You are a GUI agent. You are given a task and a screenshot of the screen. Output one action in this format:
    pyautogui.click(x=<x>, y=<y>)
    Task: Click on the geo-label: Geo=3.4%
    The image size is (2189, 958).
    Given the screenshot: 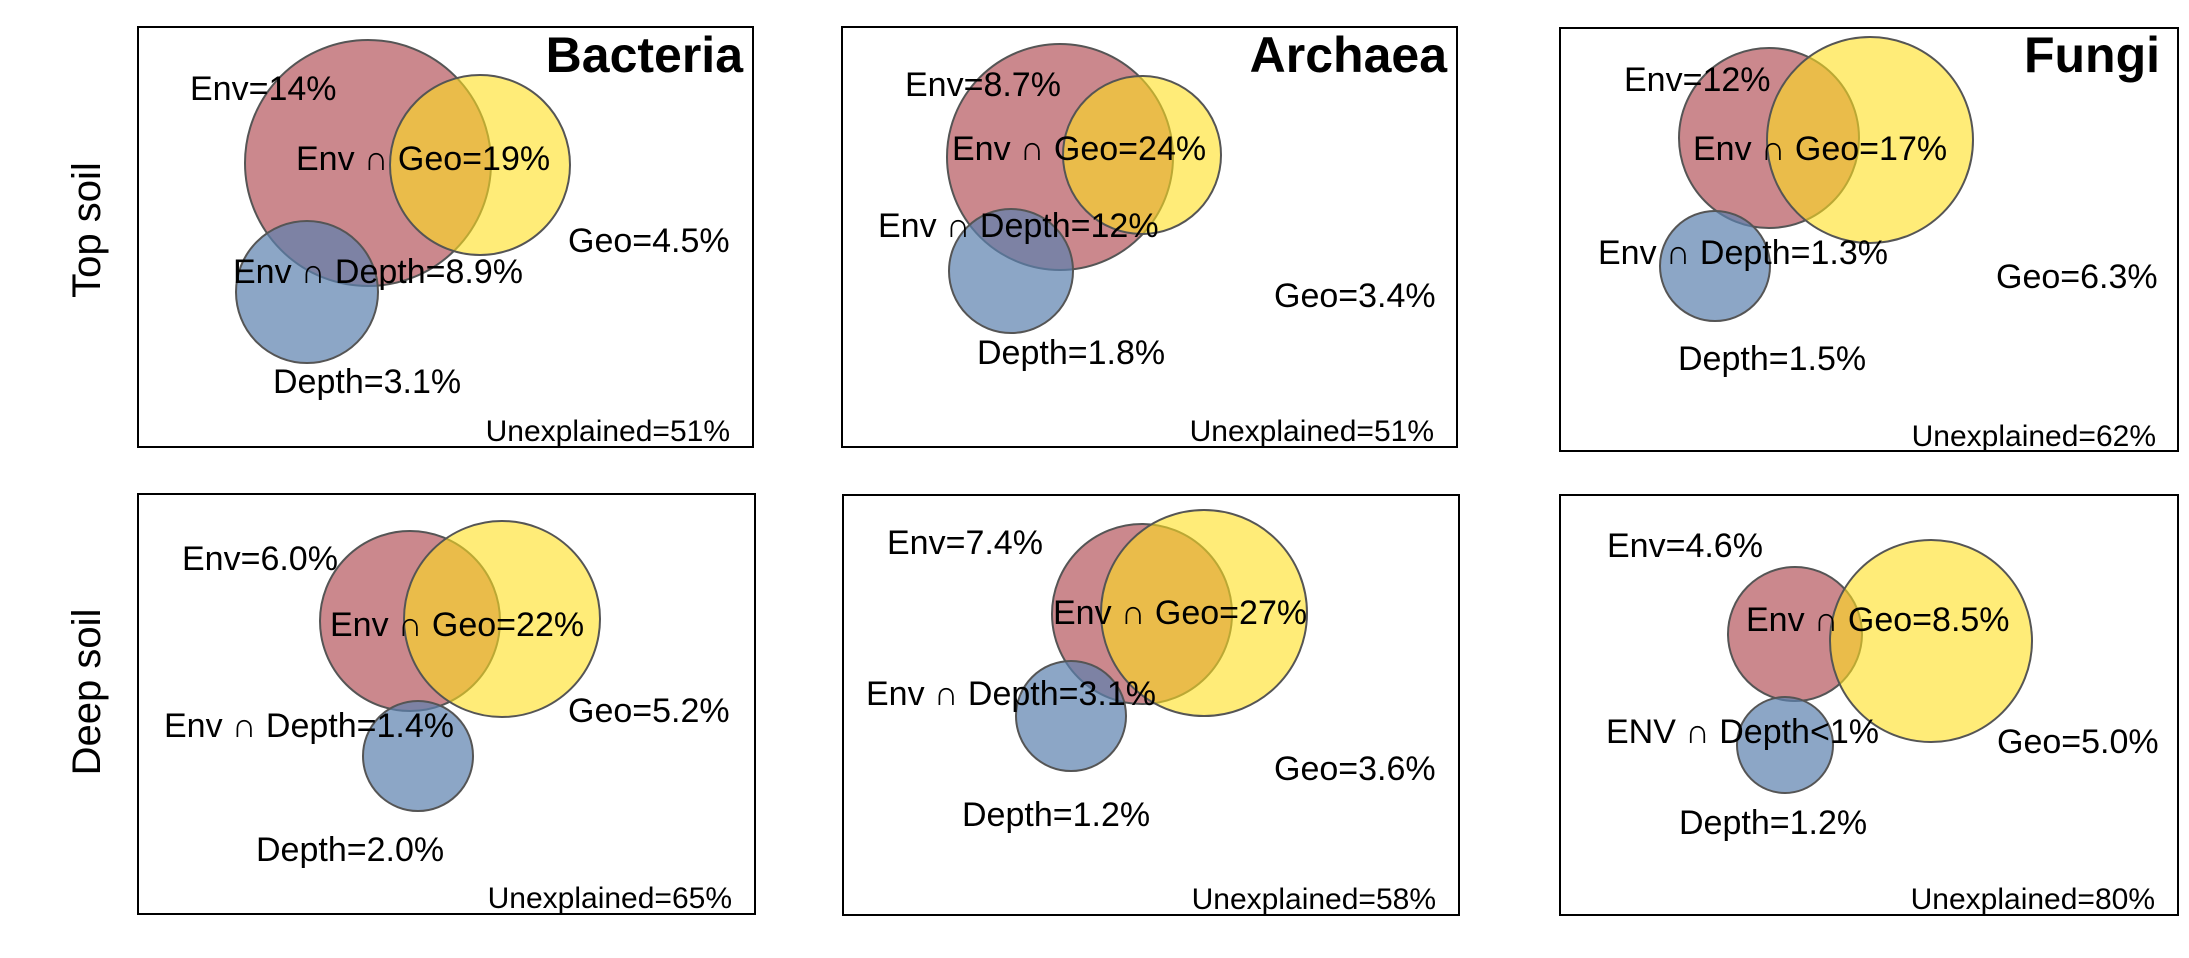 What is the action you would take?
    pyautogui.click(x=1355, y=296)
    